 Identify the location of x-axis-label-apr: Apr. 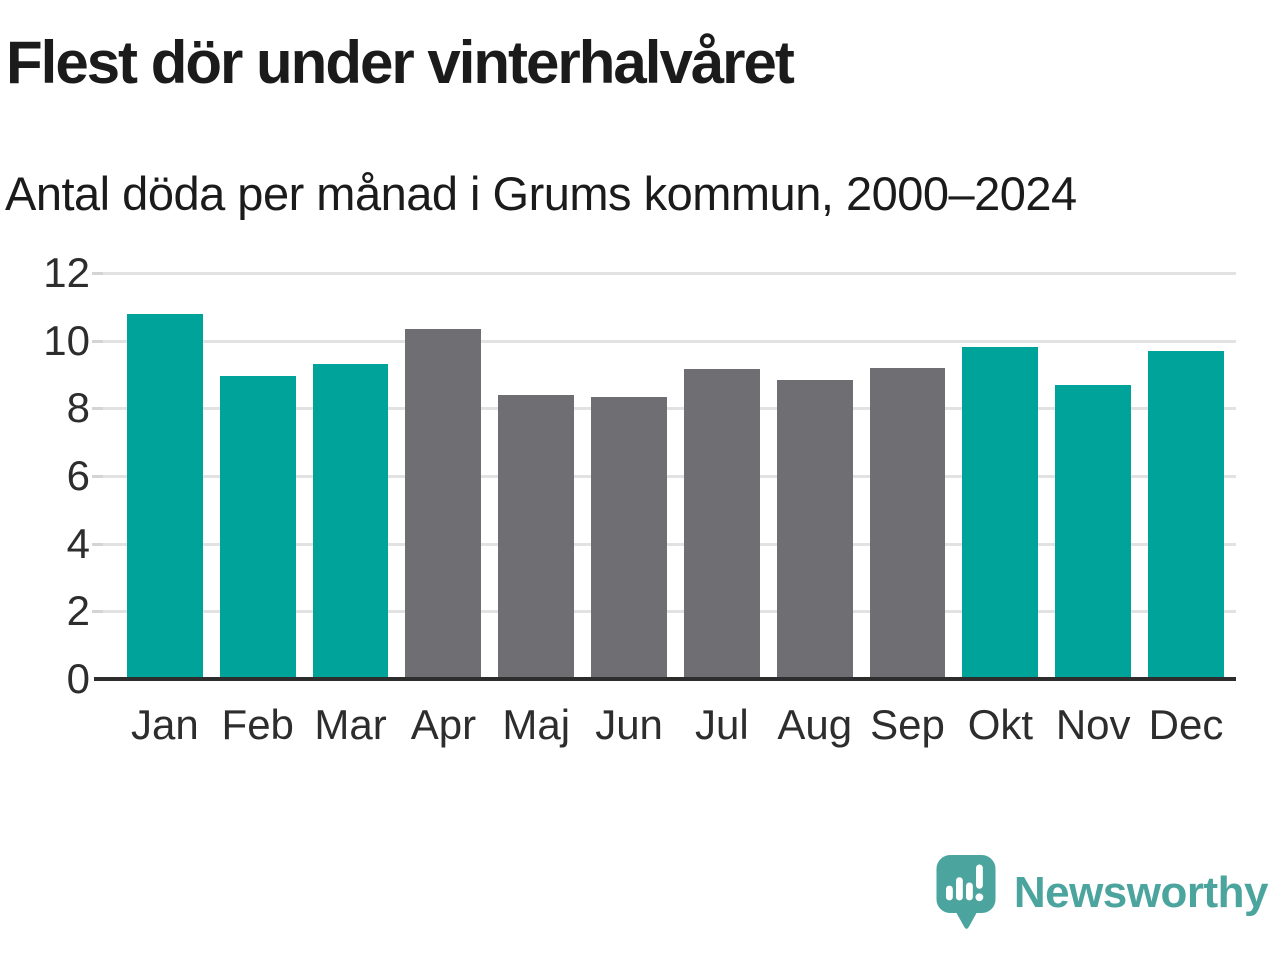
(443, 724).